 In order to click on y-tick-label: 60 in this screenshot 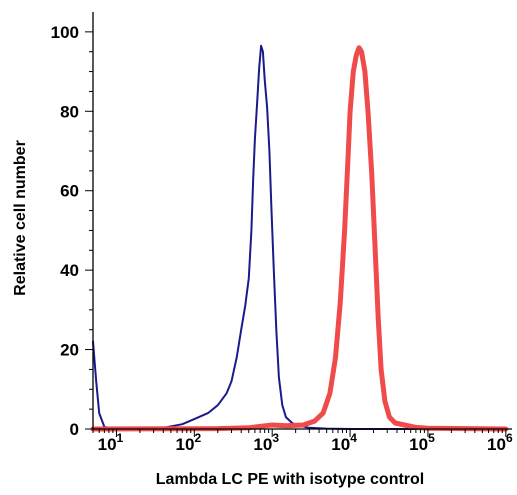, I will do `click(69, 191)`.